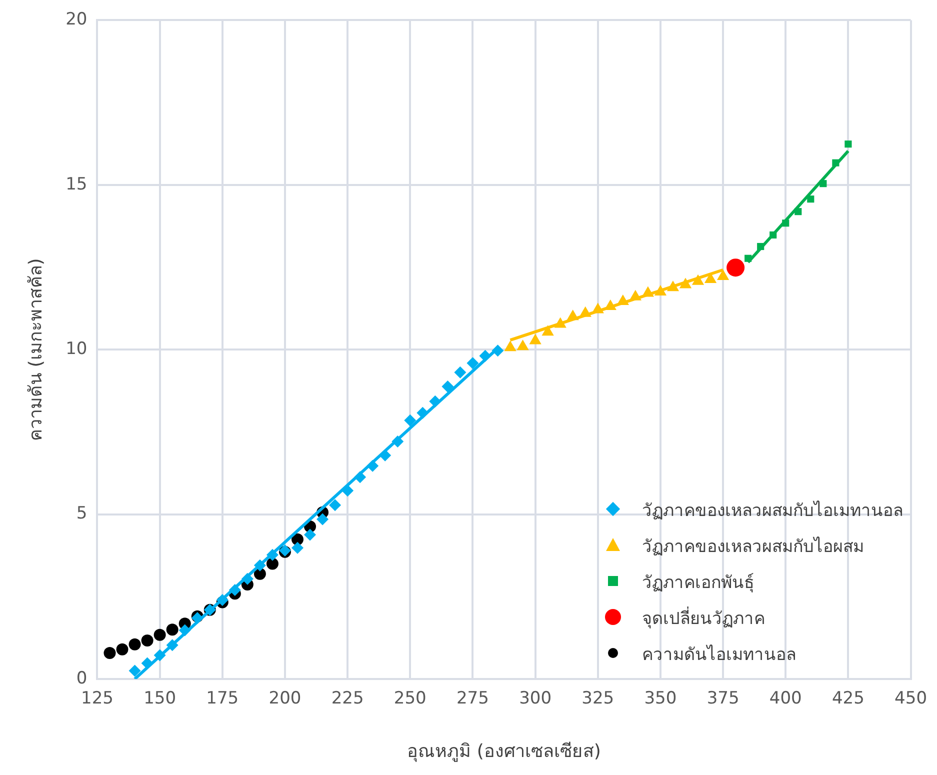 The image size is (937, 775). Describe the element at coordinates (35, 349) in the screenshot. I see `y-axis-title: ความดัน (เมกะพาสคัล)` at that location.